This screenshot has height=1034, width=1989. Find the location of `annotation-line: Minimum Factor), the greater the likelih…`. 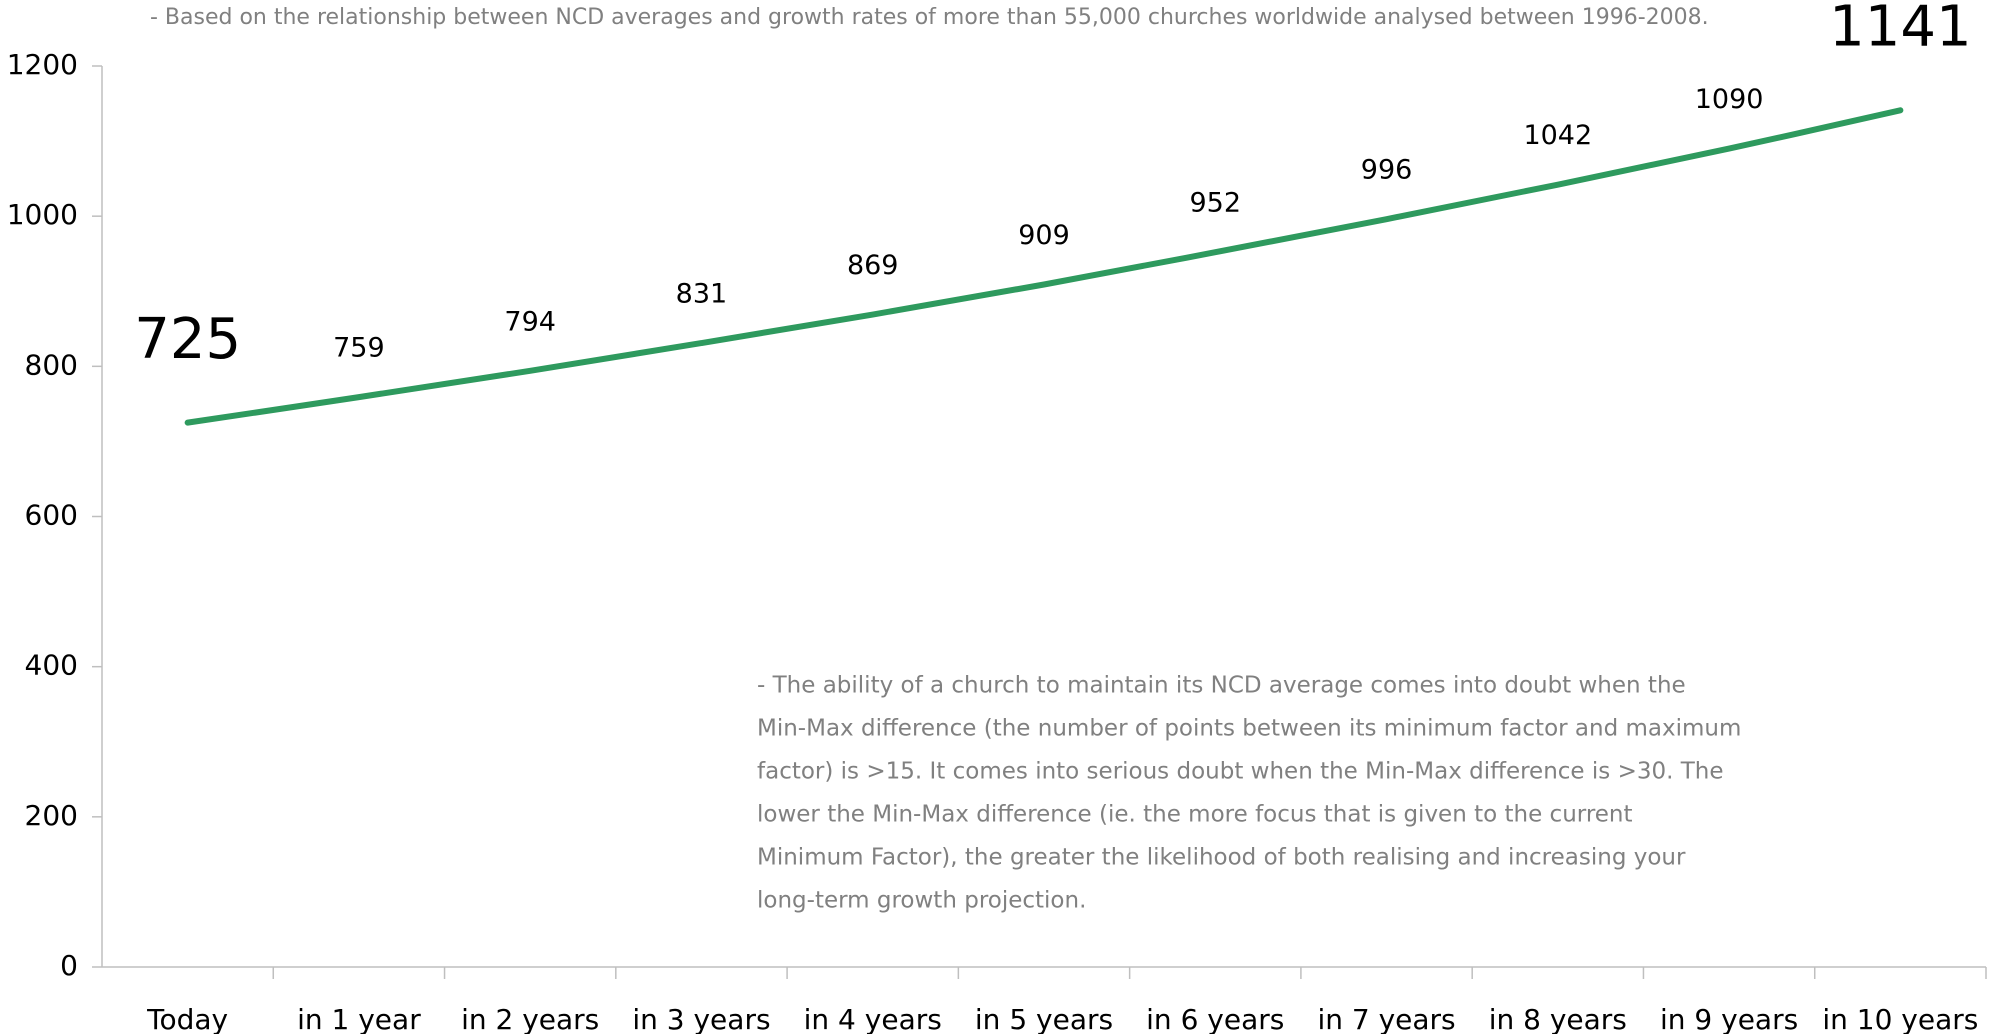

annotation-line: Minimum Factor), the greater the likelih… is located at coordinates (1221, 858).